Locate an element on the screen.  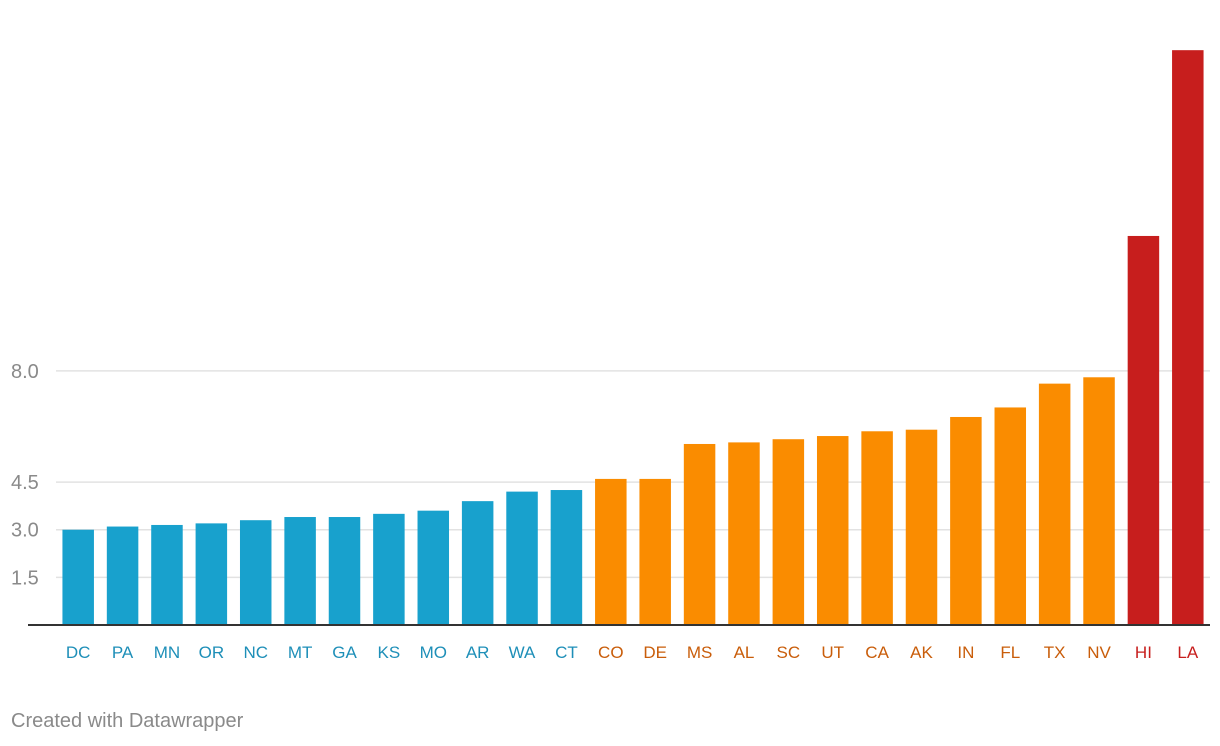
bar-wa is located at coordinates (522, 558).